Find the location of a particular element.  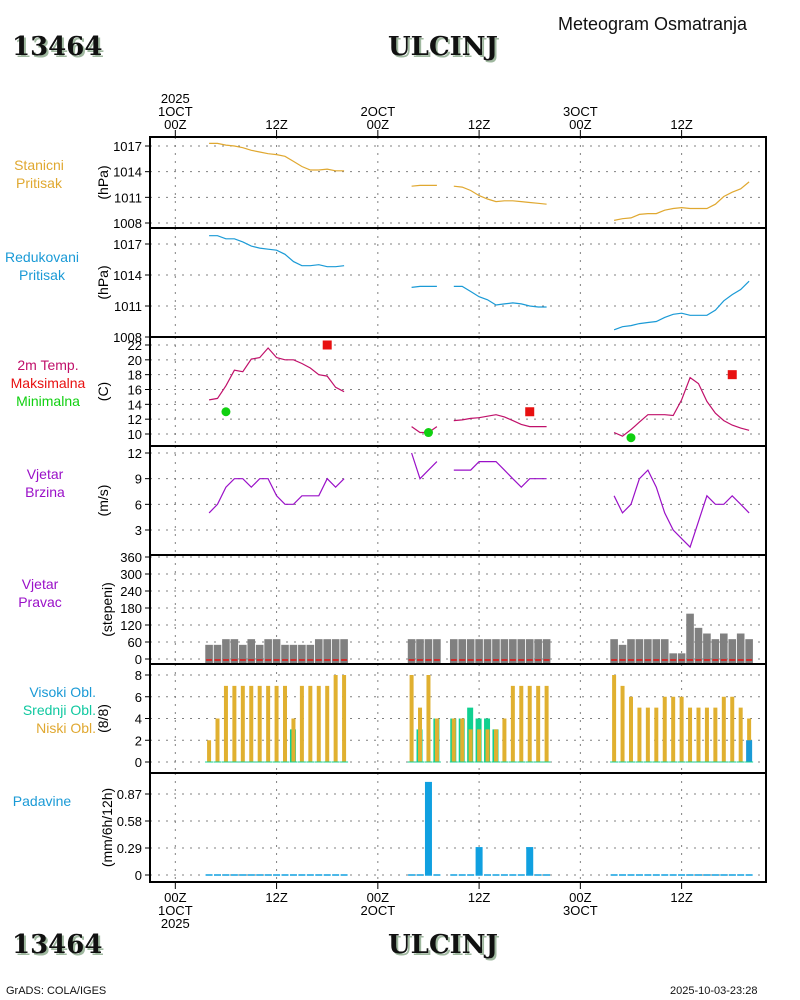

label-line: Padavine is located at coordinates (42, 801).